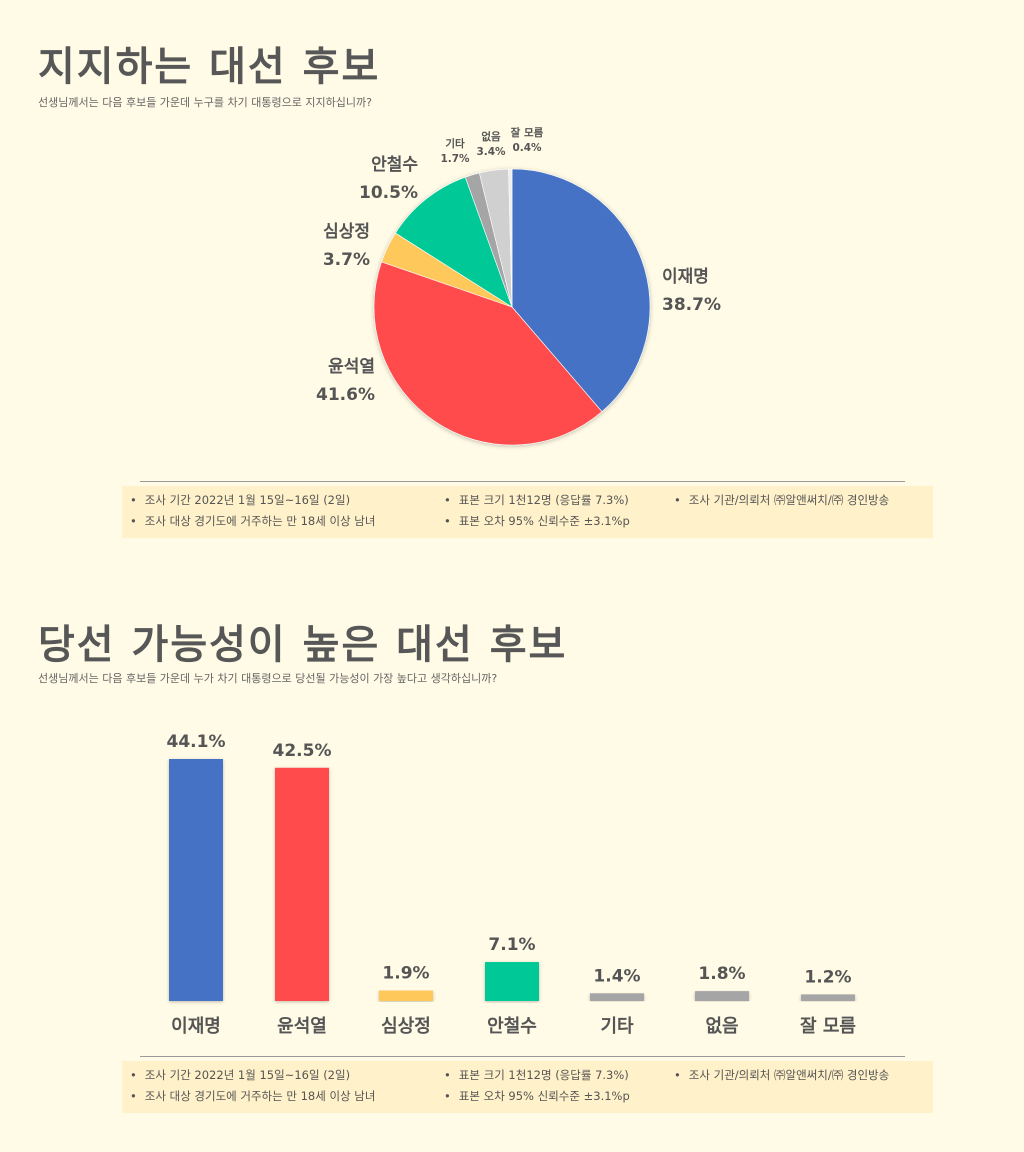 This screenshot has width=1024, height=1152. What do you see at coordinates (522, 1056) in the screenshot?
I see `bar-notes-divider` at bounding box center [522, 1056].